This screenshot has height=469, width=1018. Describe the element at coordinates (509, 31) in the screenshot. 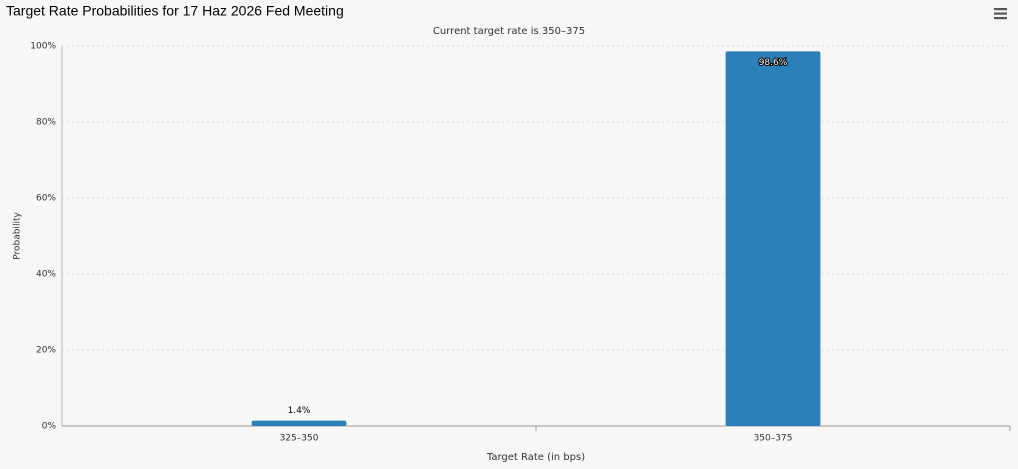

I see `chart-subtitle: Current target rate is 350–375` at that location.